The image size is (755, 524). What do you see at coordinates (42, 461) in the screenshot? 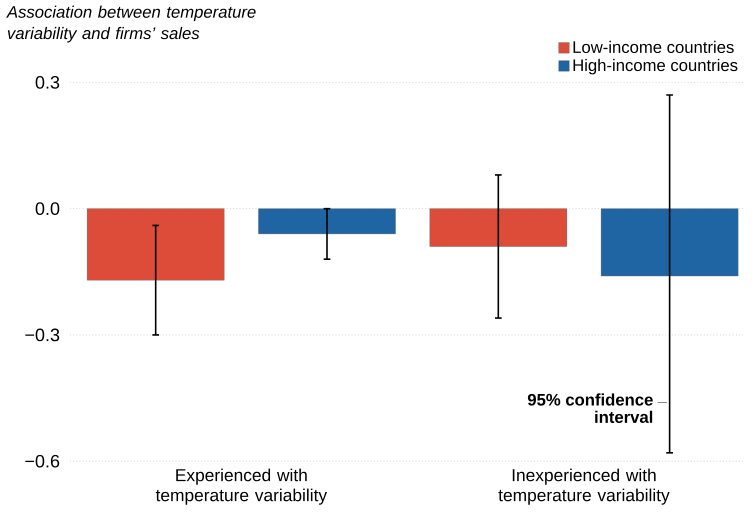
I see `y-tick-label: −0.6` at bounding box center [42, 461].